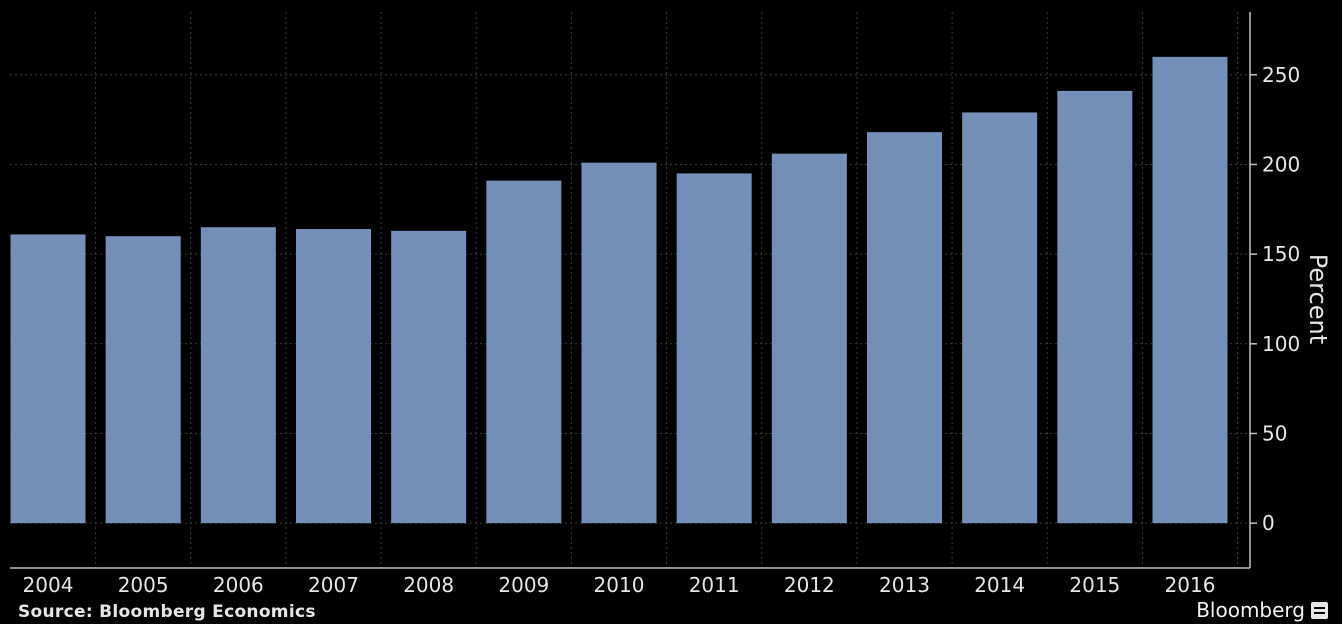 The width and height of the screenshot is (1342, 624). Describe the element at coordinates (1318, 299) in the screenshot. I see `y-axis-title: Percent` at that location.